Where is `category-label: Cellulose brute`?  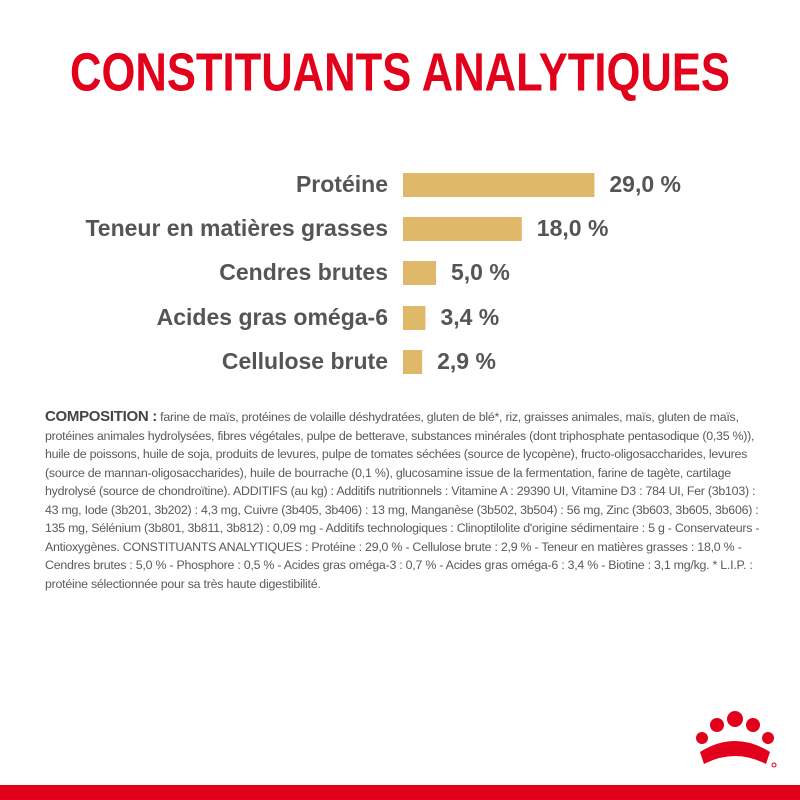 category-label: Cellulose brute is located at coordinates (305, 361).